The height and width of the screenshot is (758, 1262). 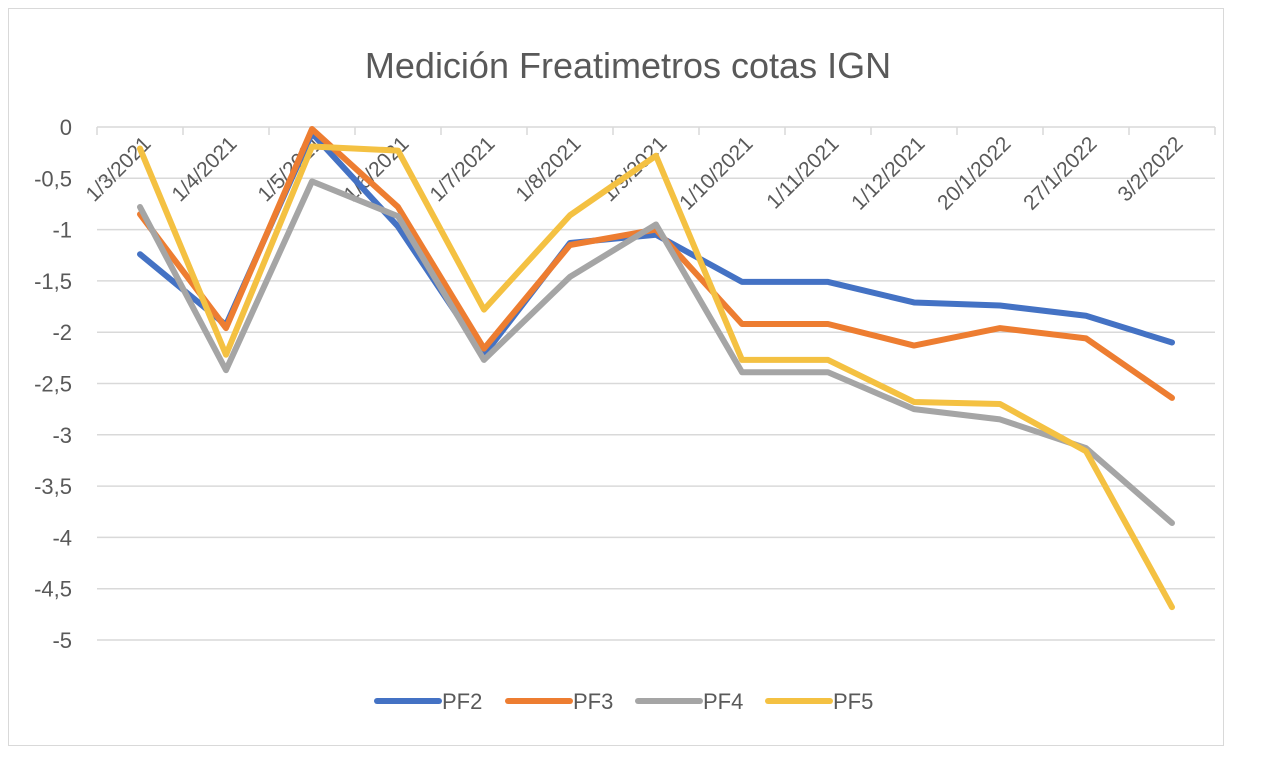 What do you see at coordinates (888, 173) in the screenshot?
I see `x-tick-label: 1/12/2021` at bounding box center [888, 173].